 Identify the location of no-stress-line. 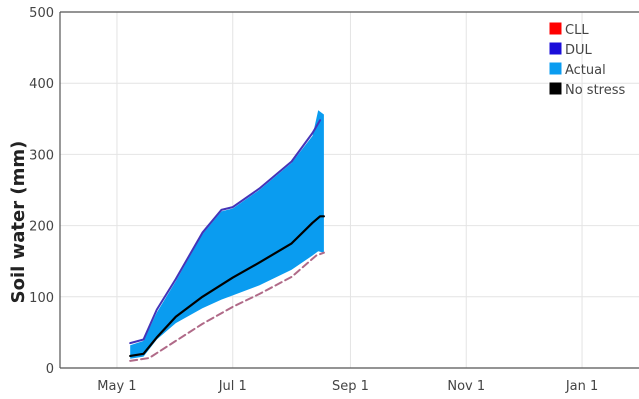
(227, 286).